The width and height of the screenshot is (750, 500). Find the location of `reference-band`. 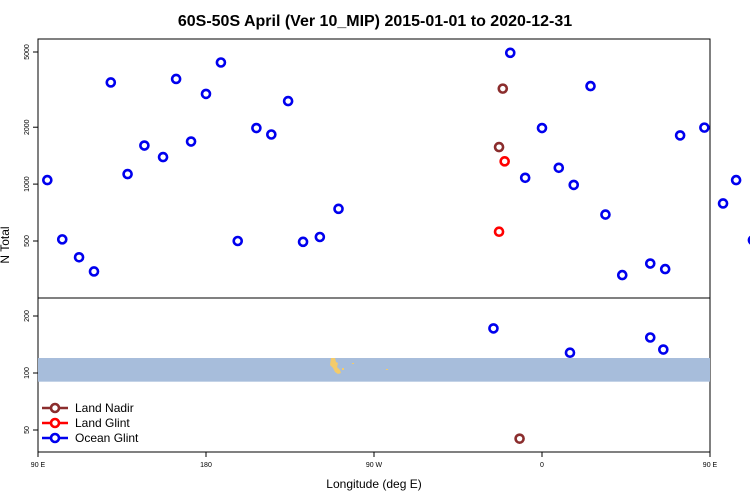

reference-band is located at coordinates (374, 370).